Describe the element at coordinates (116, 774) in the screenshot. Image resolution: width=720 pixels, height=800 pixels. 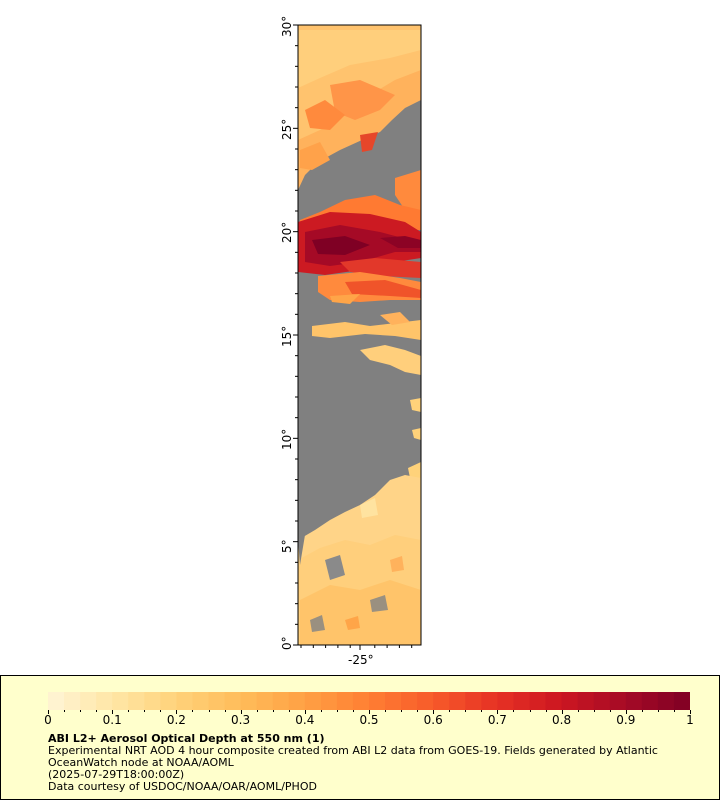
I see `legend-timestamp: (2025-07-29T18:00:00Z)` at that location.